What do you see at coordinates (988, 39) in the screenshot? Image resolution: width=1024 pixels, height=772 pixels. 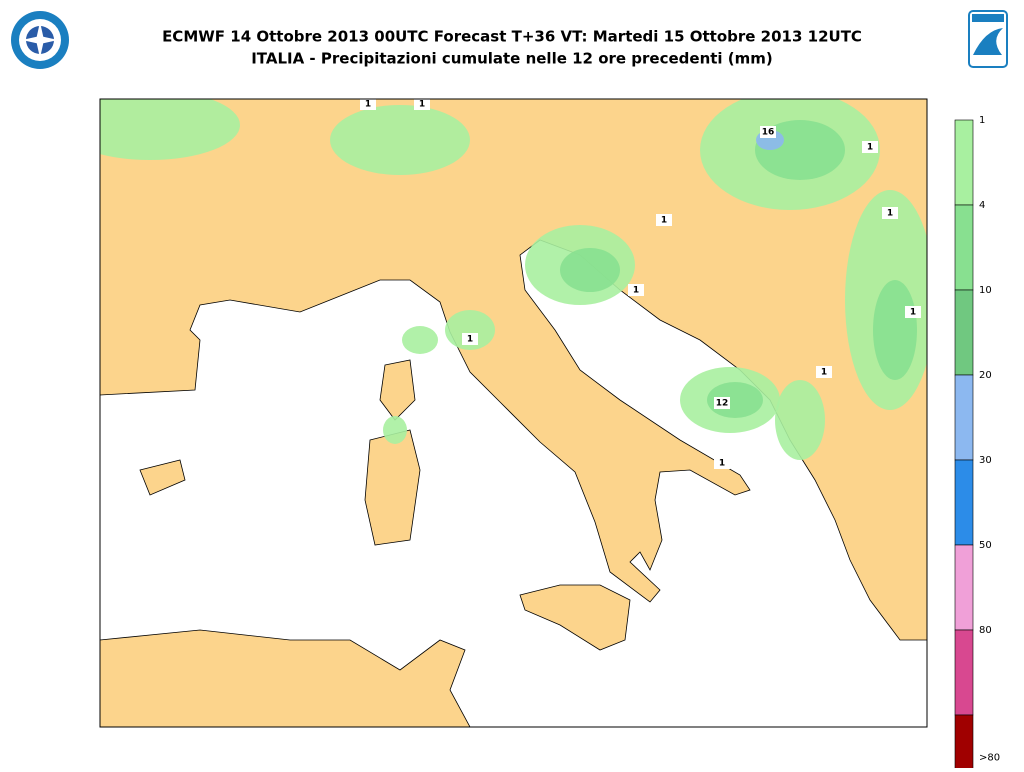 I see `logo-right` at bounding box center [988, 39].